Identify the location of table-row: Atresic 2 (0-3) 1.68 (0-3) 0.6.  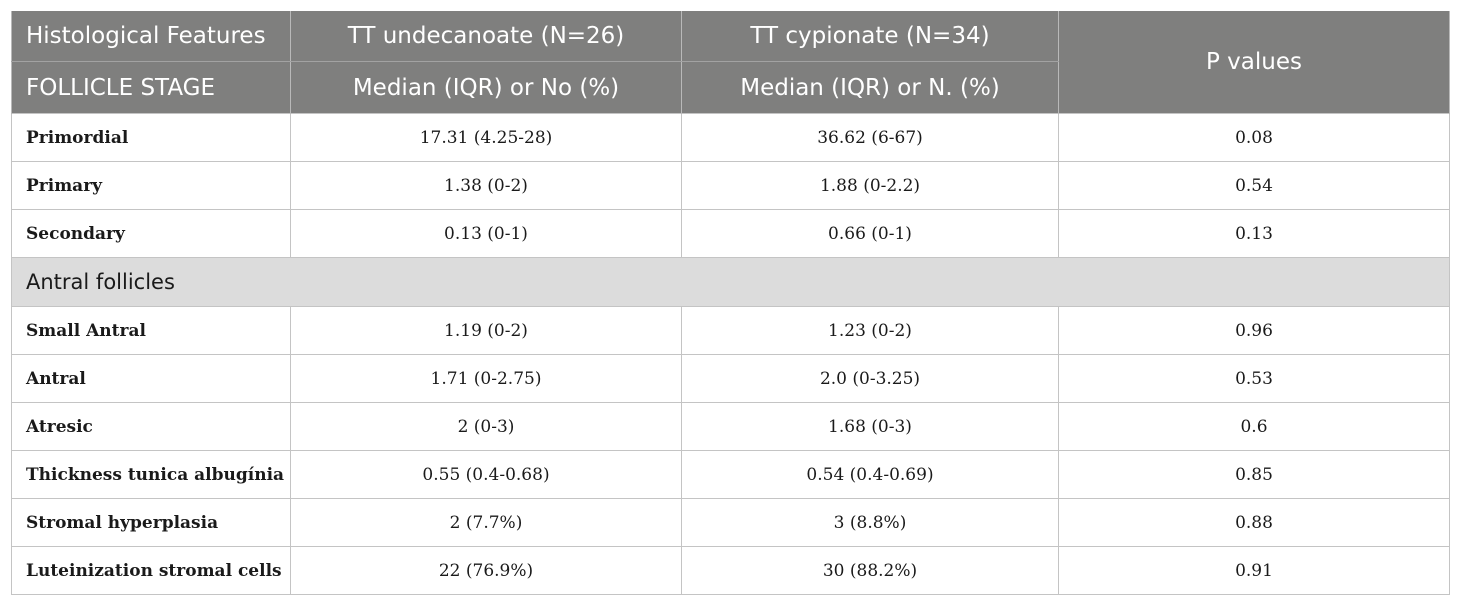
(730, 426).